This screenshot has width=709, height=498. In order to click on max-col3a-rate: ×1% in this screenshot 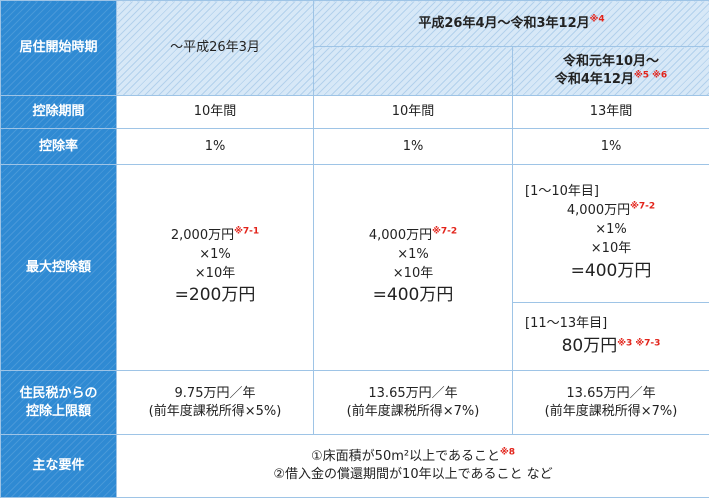, I will do `click(611, 230)`.